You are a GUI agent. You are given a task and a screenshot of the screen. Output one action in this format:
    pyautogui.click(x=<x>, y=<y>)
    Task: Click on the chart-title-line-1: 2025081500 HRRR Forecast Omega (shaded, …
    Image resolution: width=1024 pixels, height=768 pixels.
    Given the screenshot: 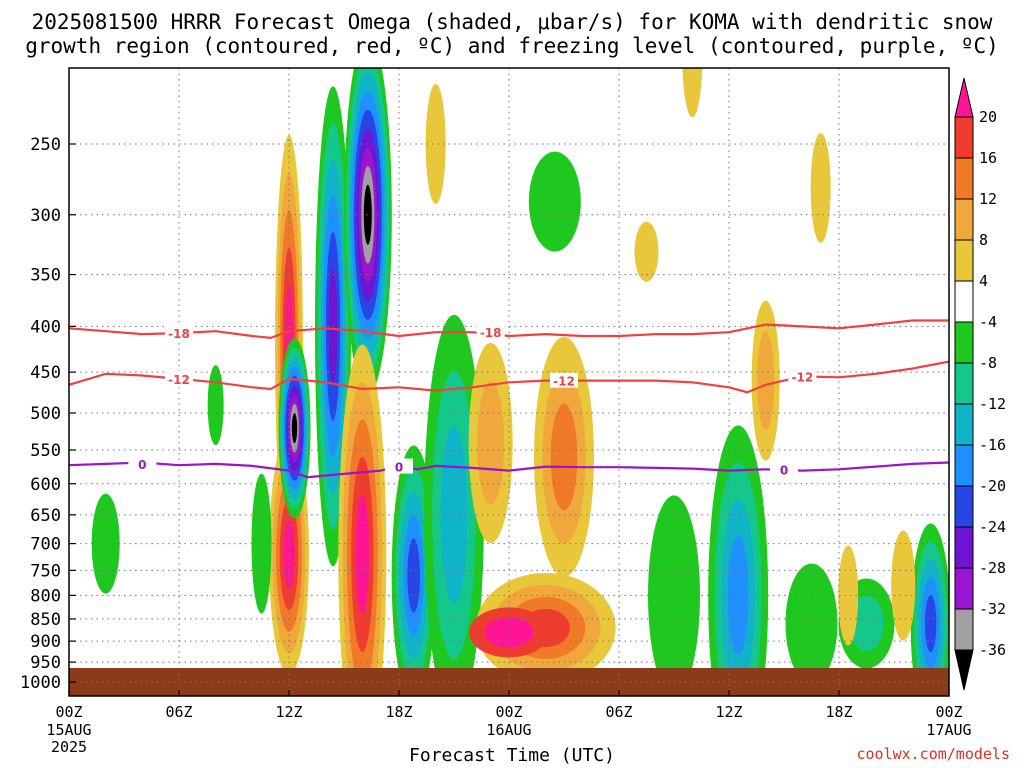 What is the action you would take?
    pyautogui.click(x=512, y=22)
    